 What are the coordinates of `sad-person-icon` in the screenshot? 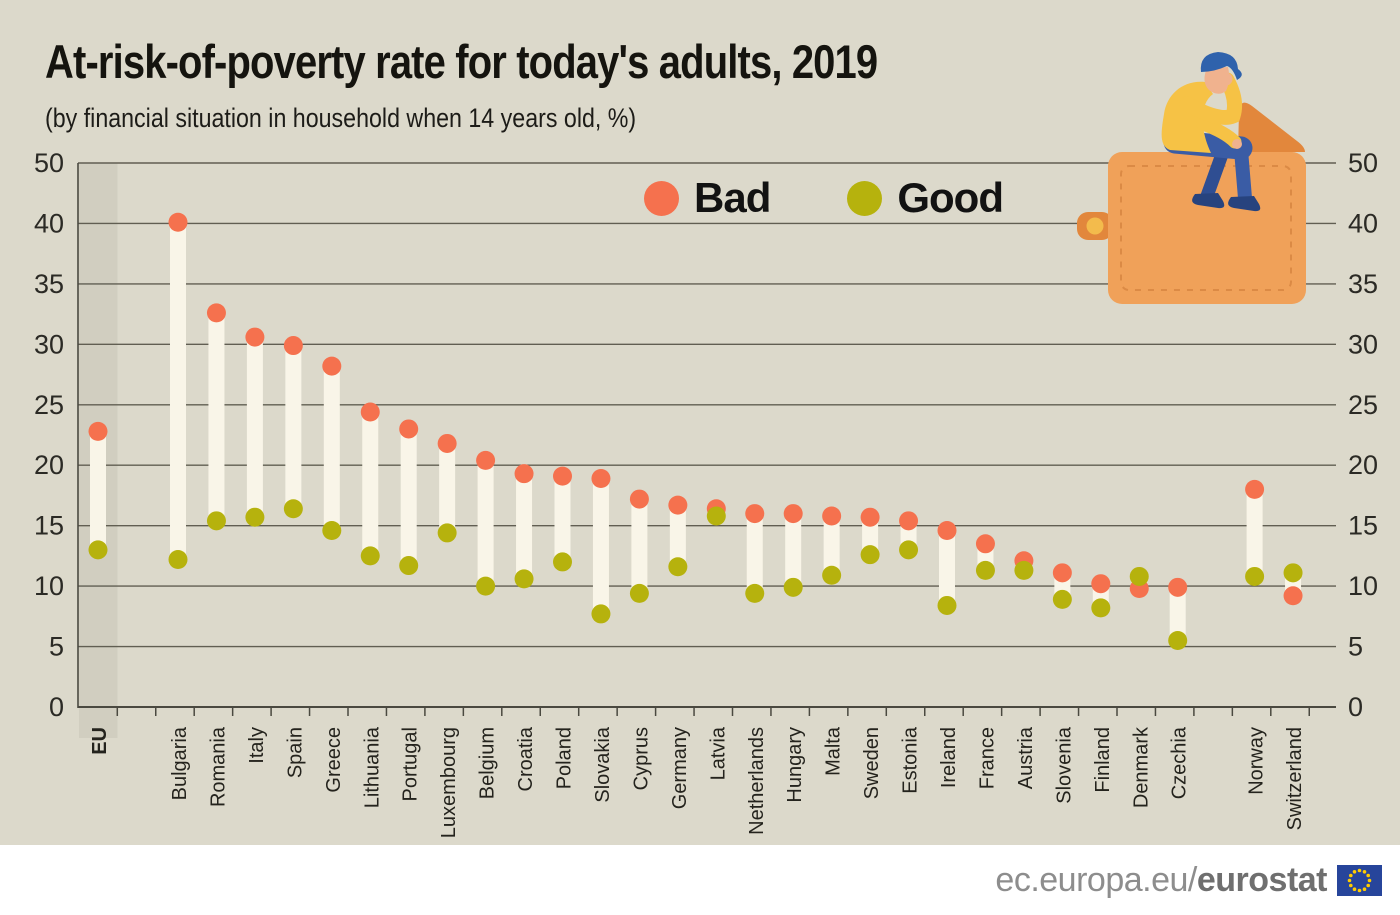 It's located at (1211, 132).